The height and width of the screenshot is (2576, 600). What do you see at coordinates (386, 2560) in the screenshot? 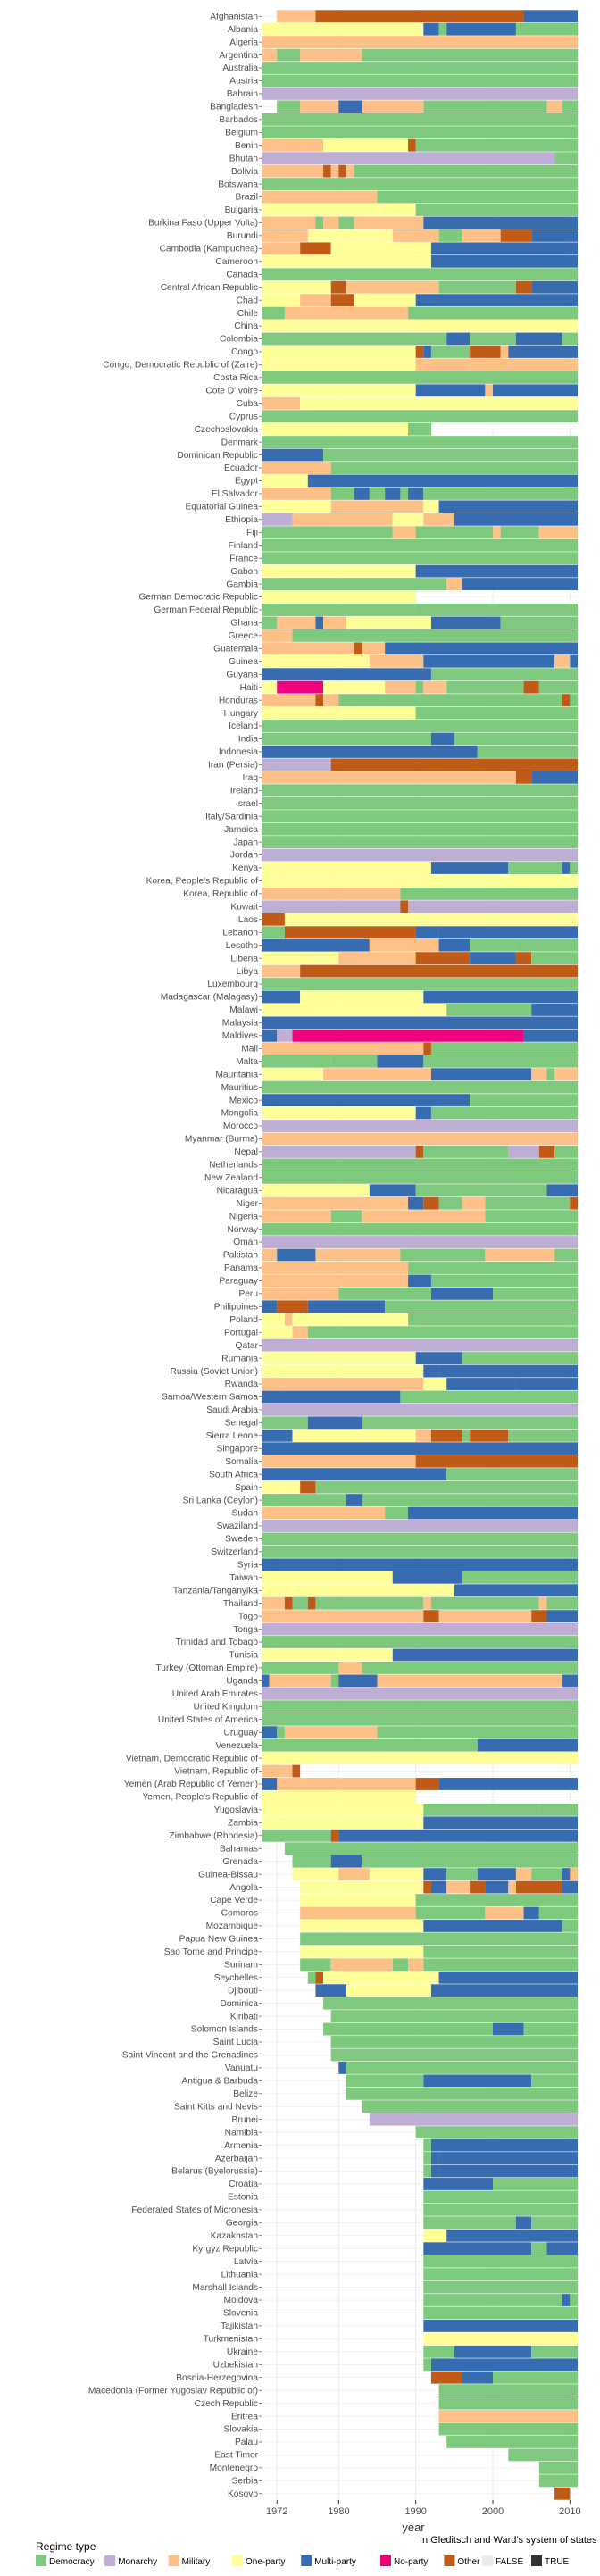
I see `legend-key-no-party` at bounding box center [386, 2560].